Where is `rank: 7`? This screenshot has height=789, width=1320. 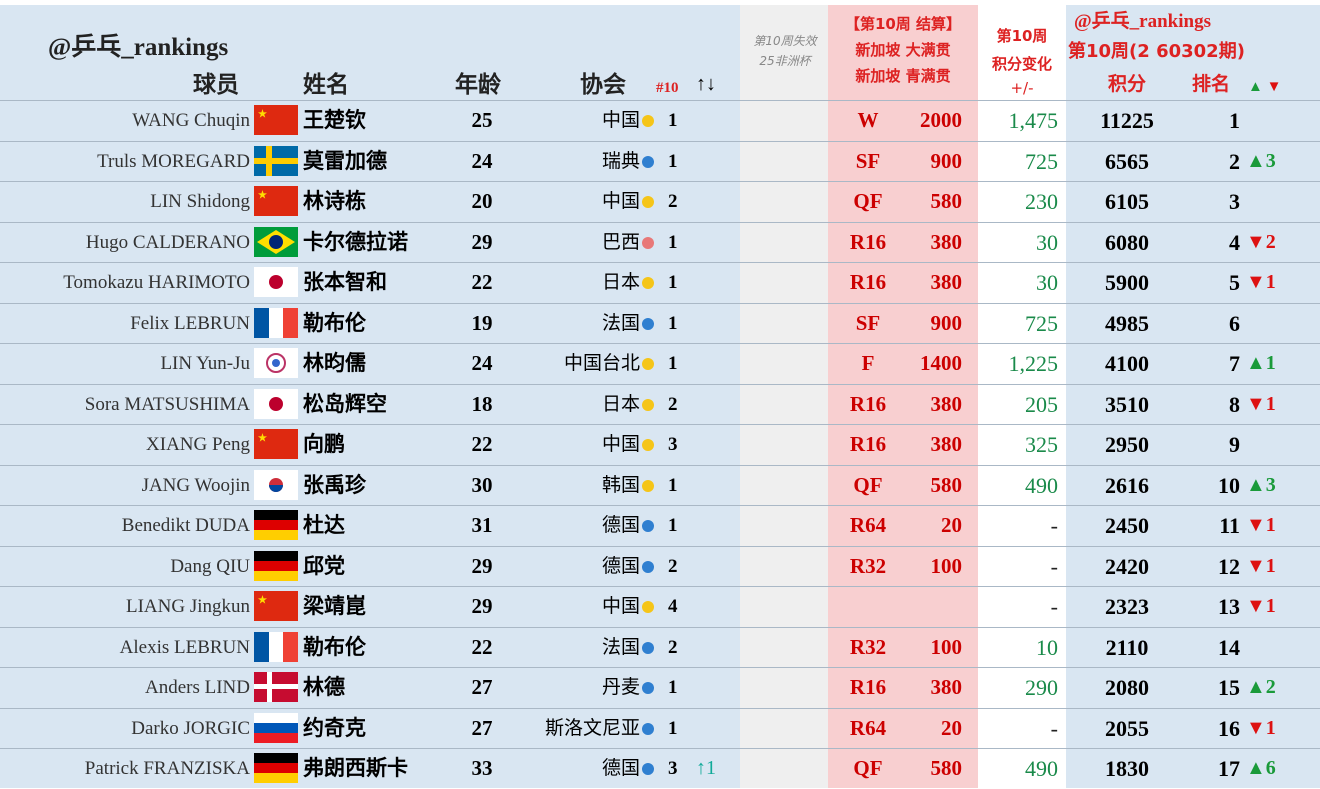 rank: 7 is located at coordinates (1234, 363).